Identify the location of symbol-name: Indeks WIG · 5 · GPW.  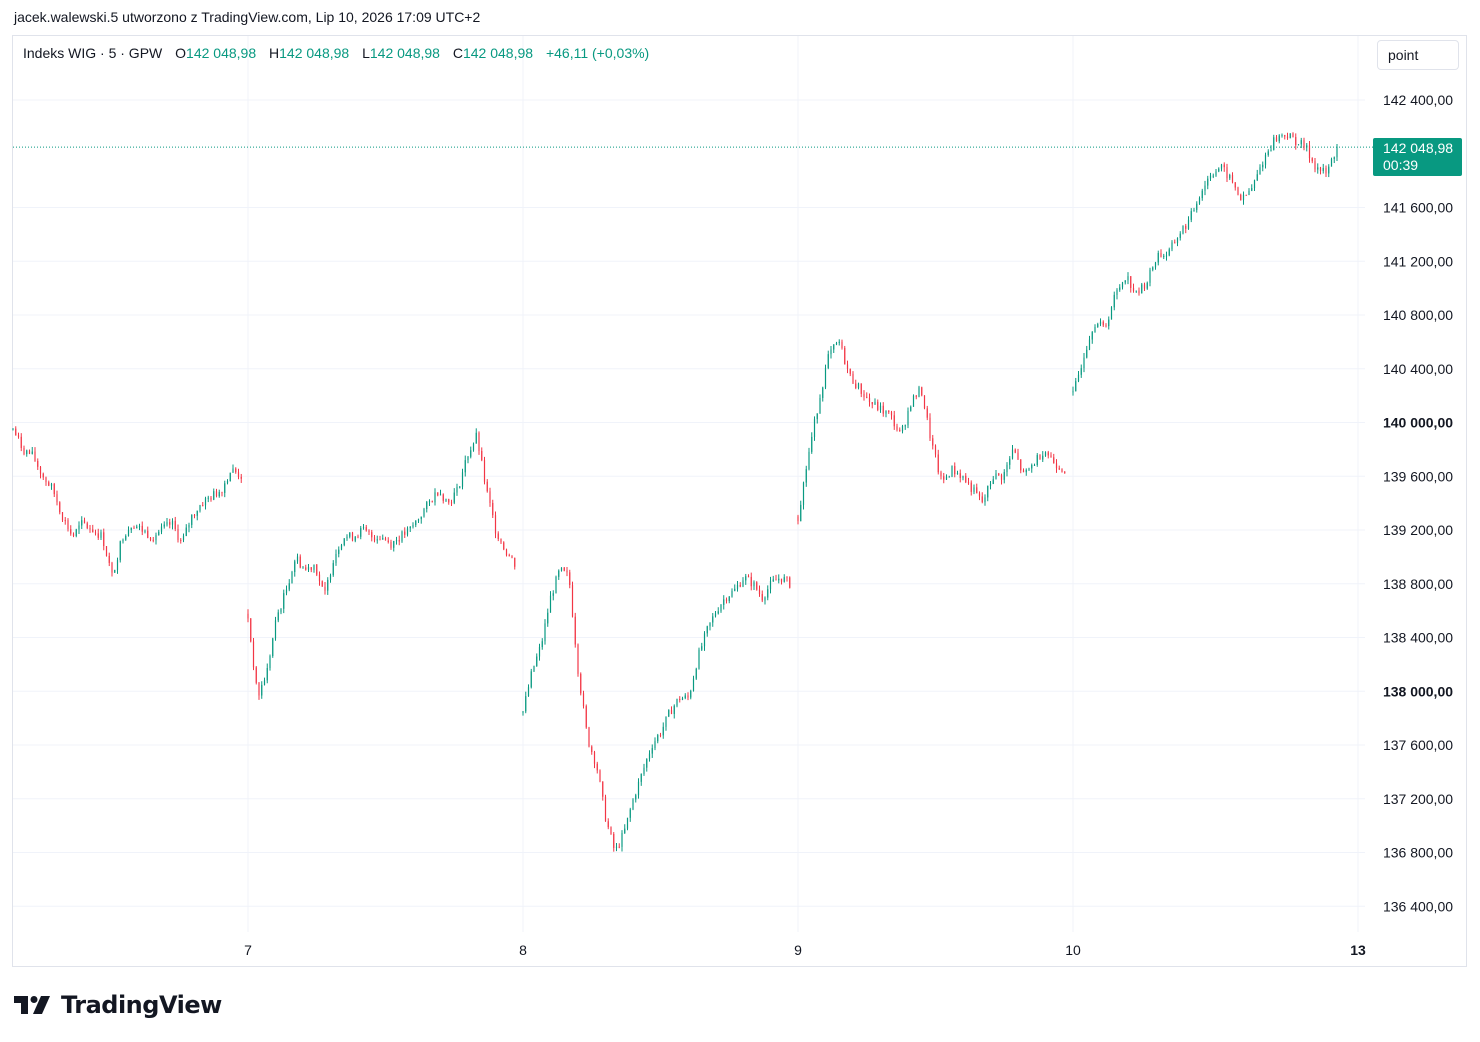
(93, 53).